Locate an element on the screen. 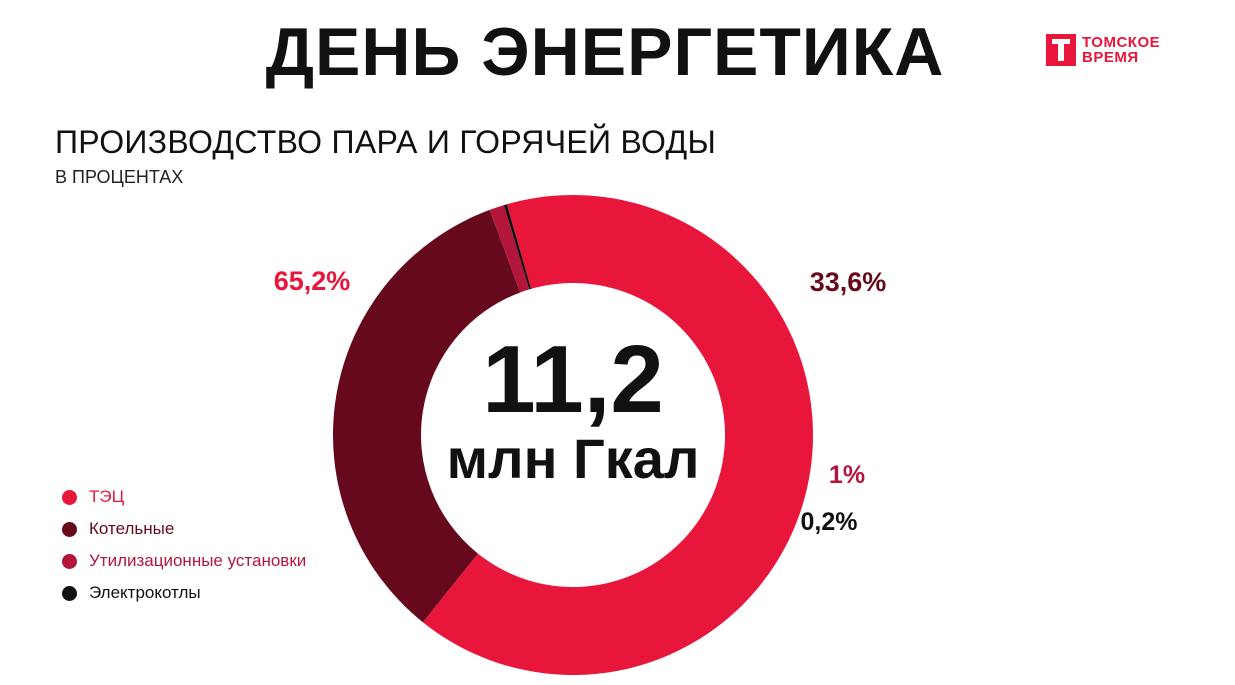 Image resolution: width=1235 pixels, height=685 pixels. logo-text-line2: ВРЕМЯ is located at coordinates (1110, 57).